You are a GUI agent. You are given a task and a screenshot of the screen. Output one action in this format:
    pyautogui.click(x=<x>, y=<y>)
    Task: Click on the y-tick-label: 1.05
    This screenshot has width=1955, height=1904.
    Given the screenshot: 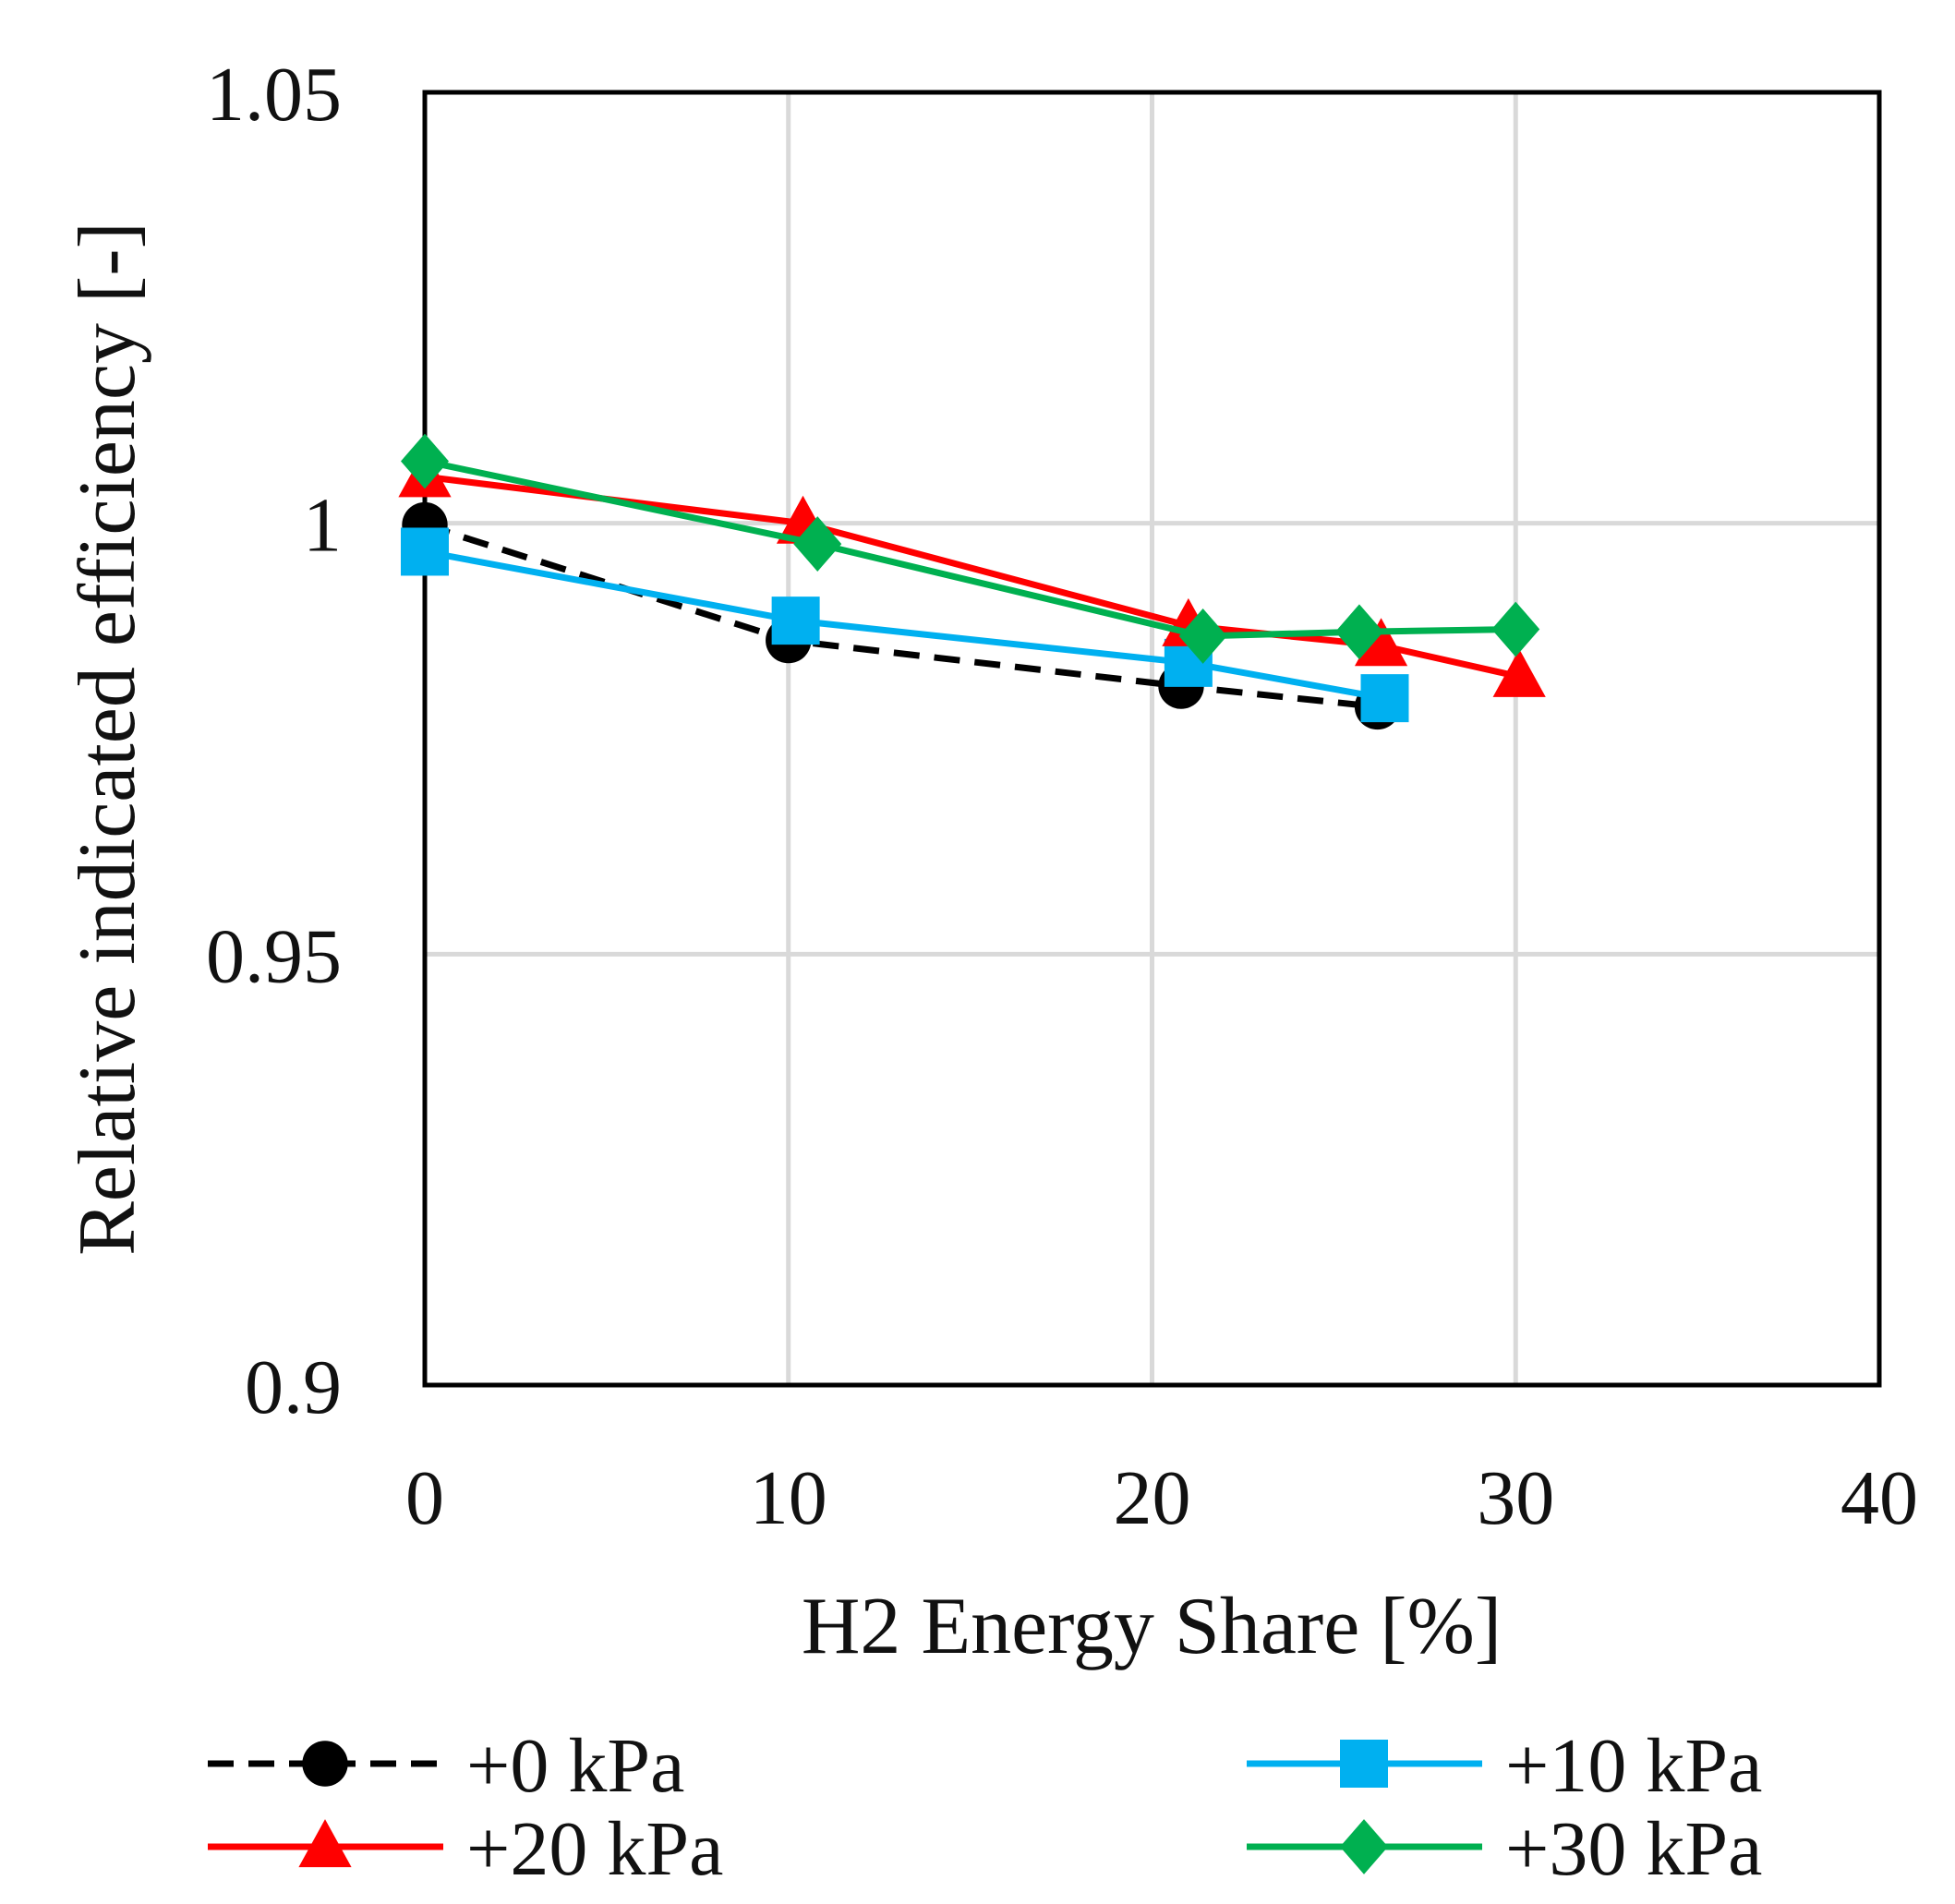 What is the action you would take?
    pyautogui.click(x=274, y=95)
    